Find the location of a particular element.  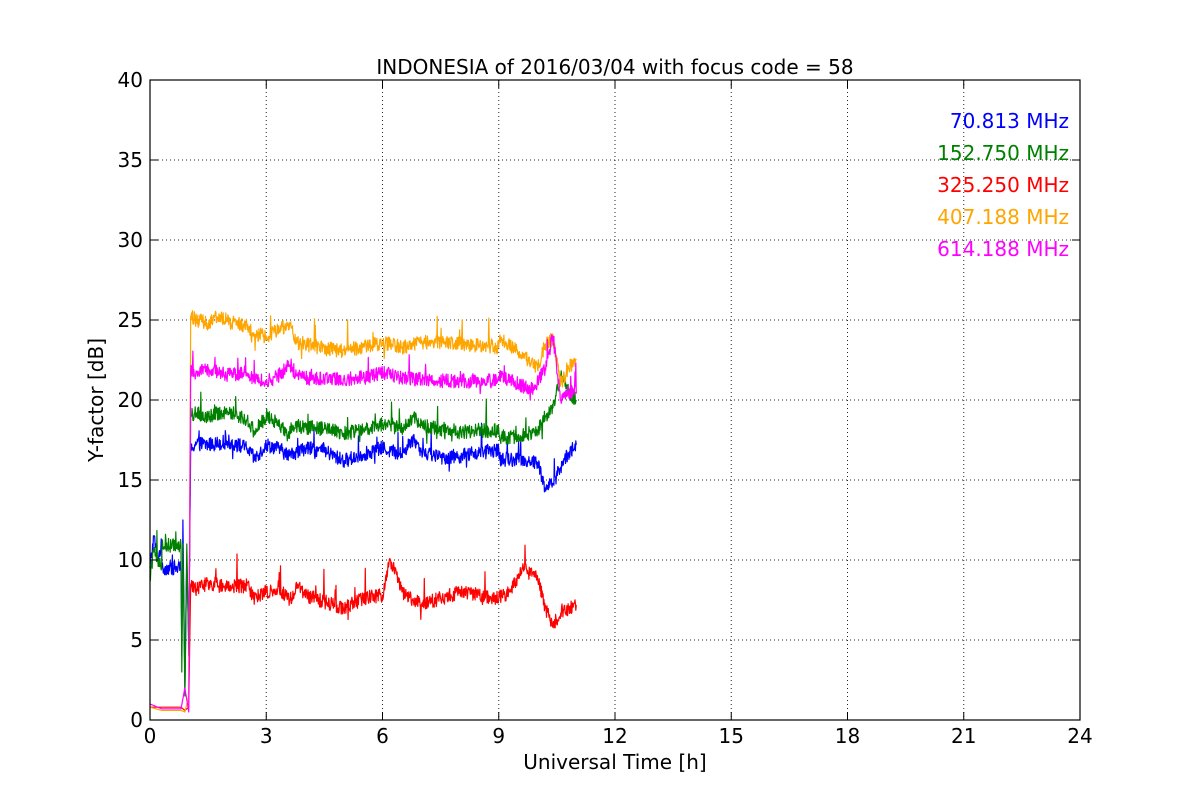

x-tick-label: 12 is located at coordinates (614, 736).